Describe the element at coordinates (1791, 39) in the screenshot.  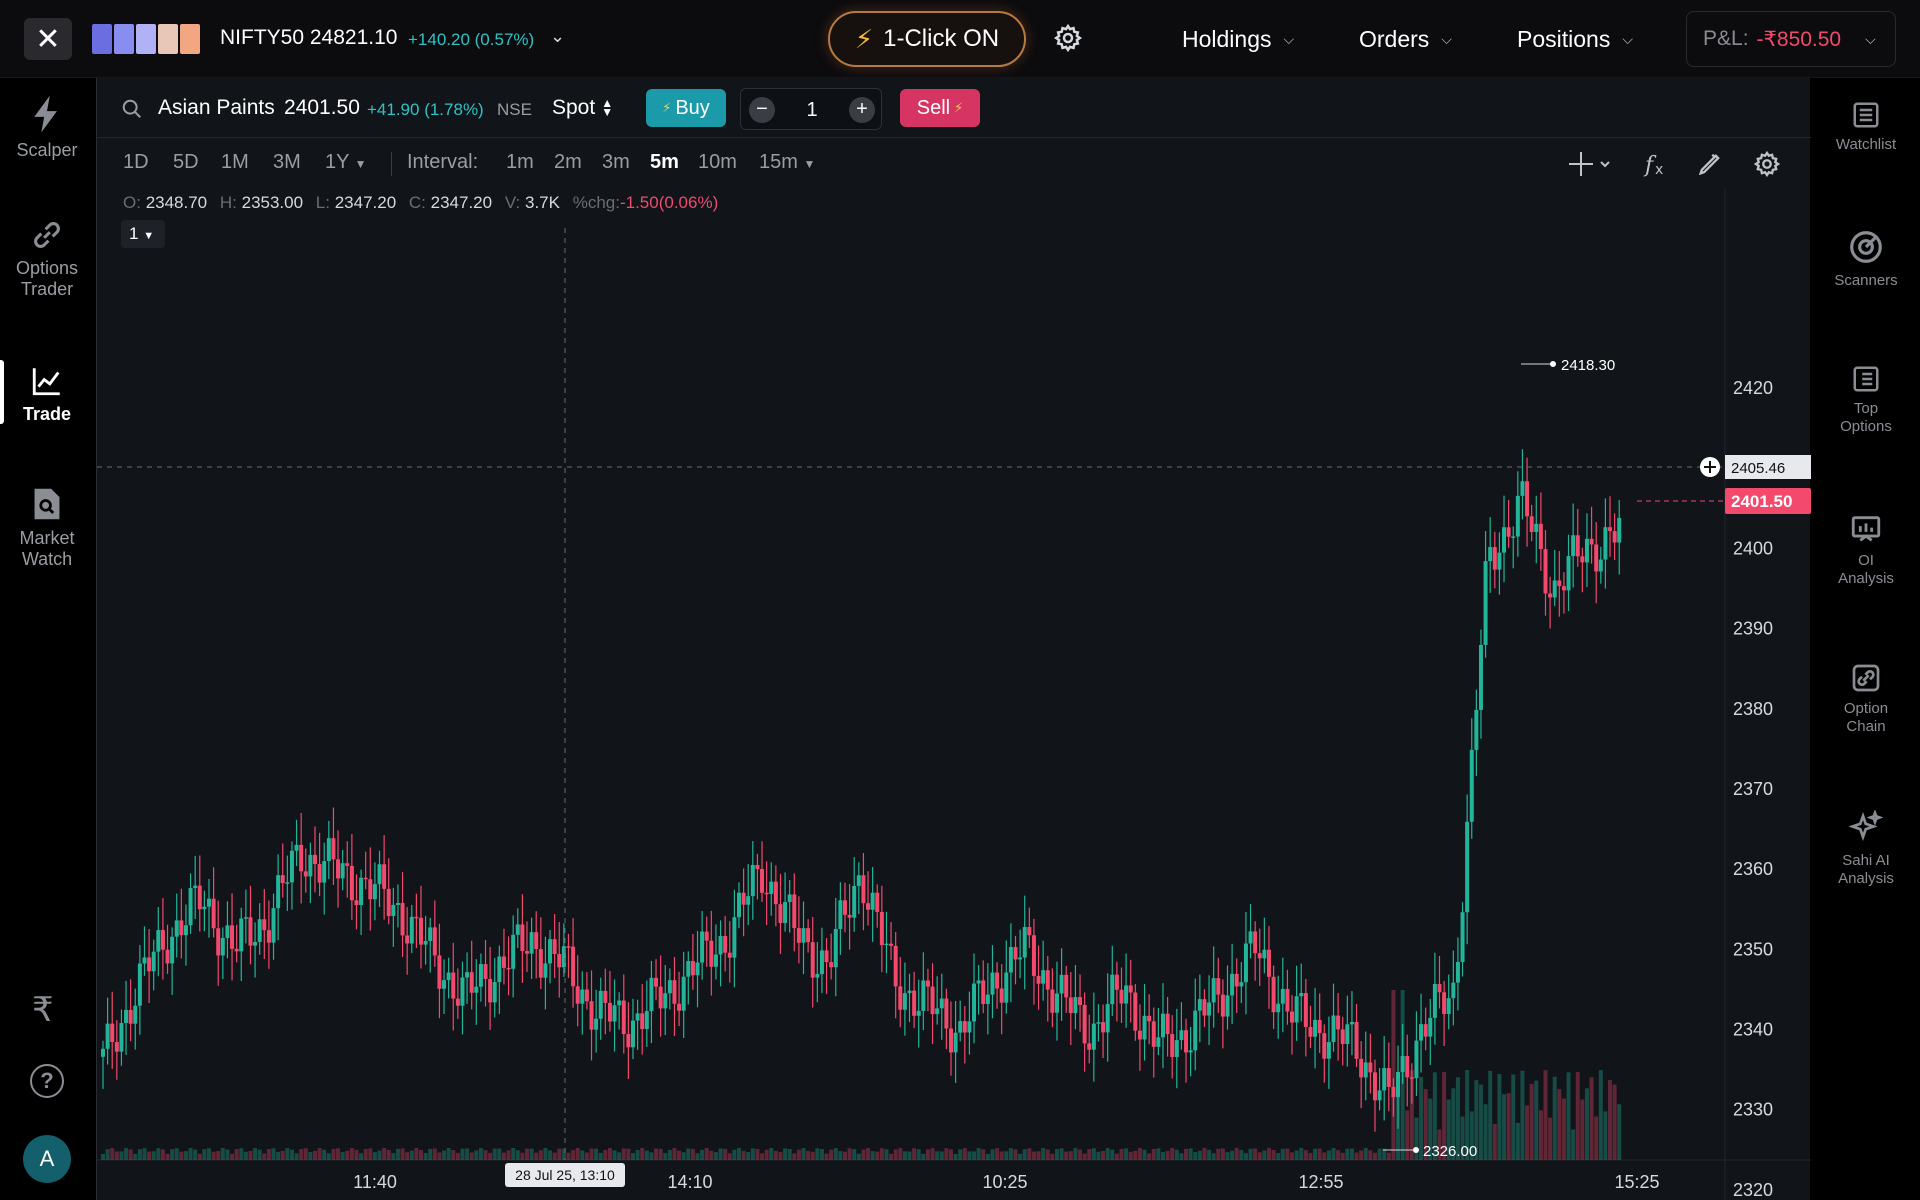
I see `pnl-dropdown: P&L: -₹850.50 ⌵` at that location.